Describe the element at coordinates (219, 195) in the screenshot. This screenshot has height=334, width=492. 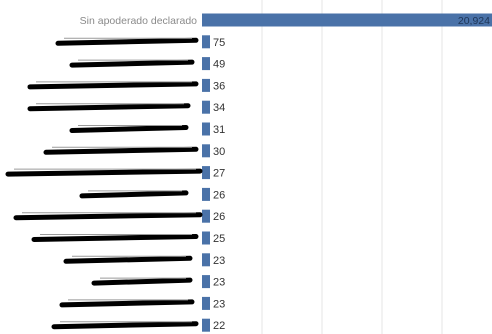
I see `value-label-9: 26` at that location.